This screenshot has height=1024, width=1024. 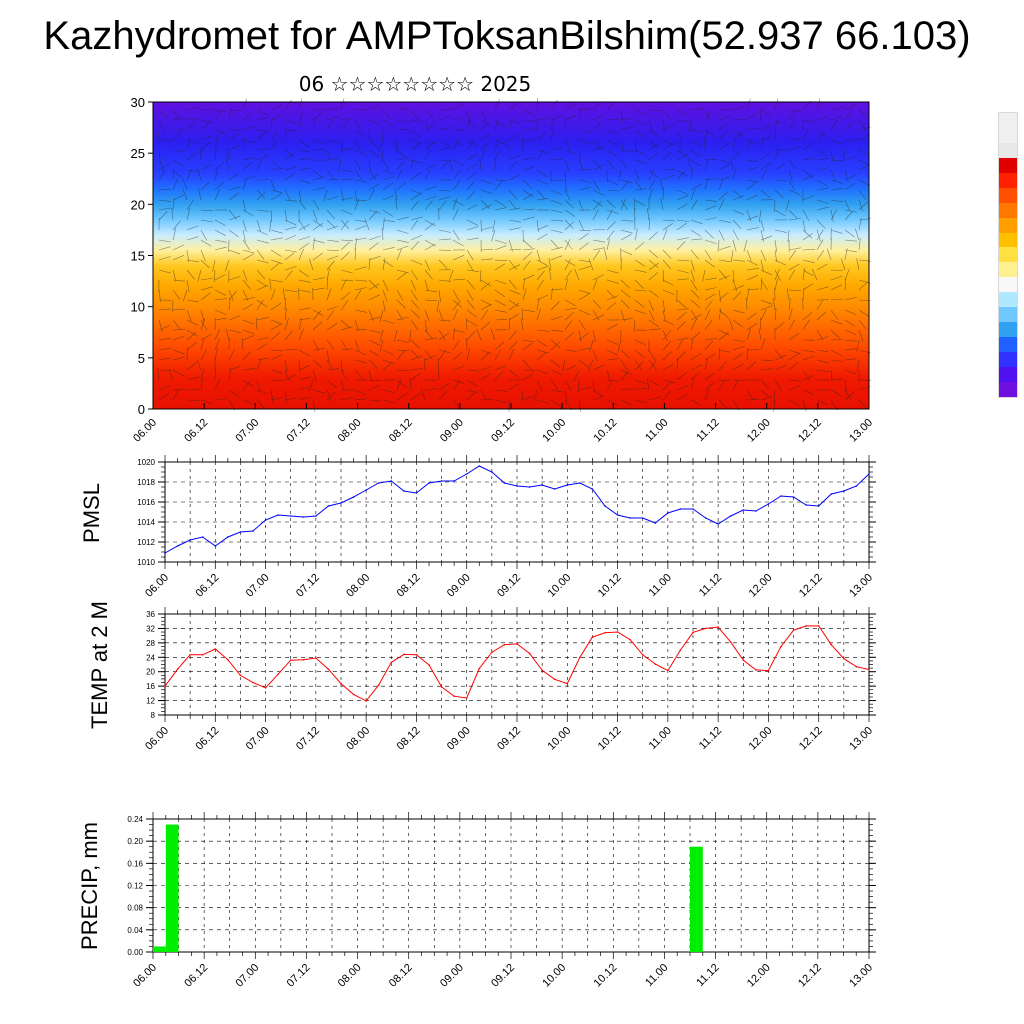 What do you see at coordinates (135, 952) in the screenshot?
I see `y-tick-label: 0.00` at bounding box center [135, 952].